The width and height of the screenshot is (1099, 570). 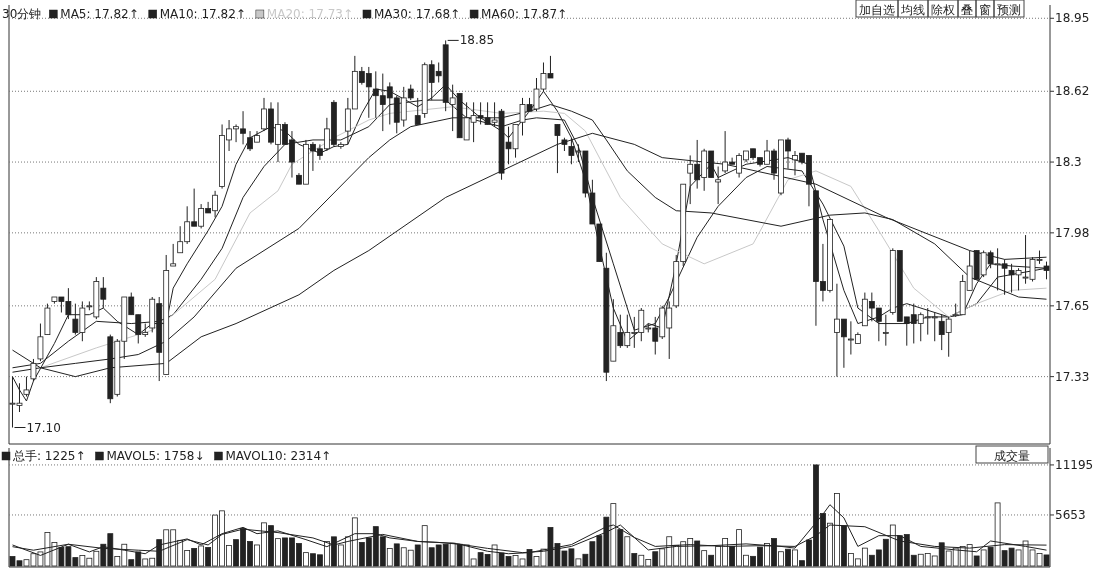 I want to click on legend-label: MA30: 17.68↑, so click(x=417, y=14).